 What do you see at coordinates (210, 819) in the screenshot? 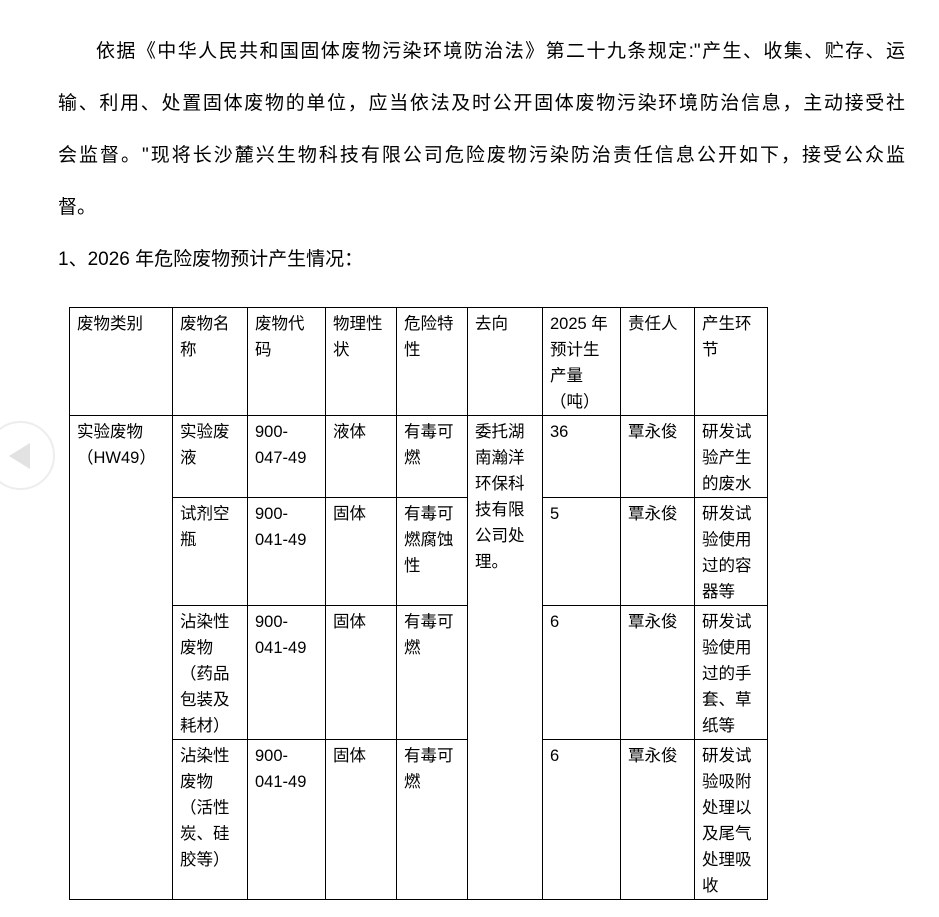
I see `cell-waste-name: 沾染性废物（活性炭、硅胶等）` at bounding box center [210, 819].